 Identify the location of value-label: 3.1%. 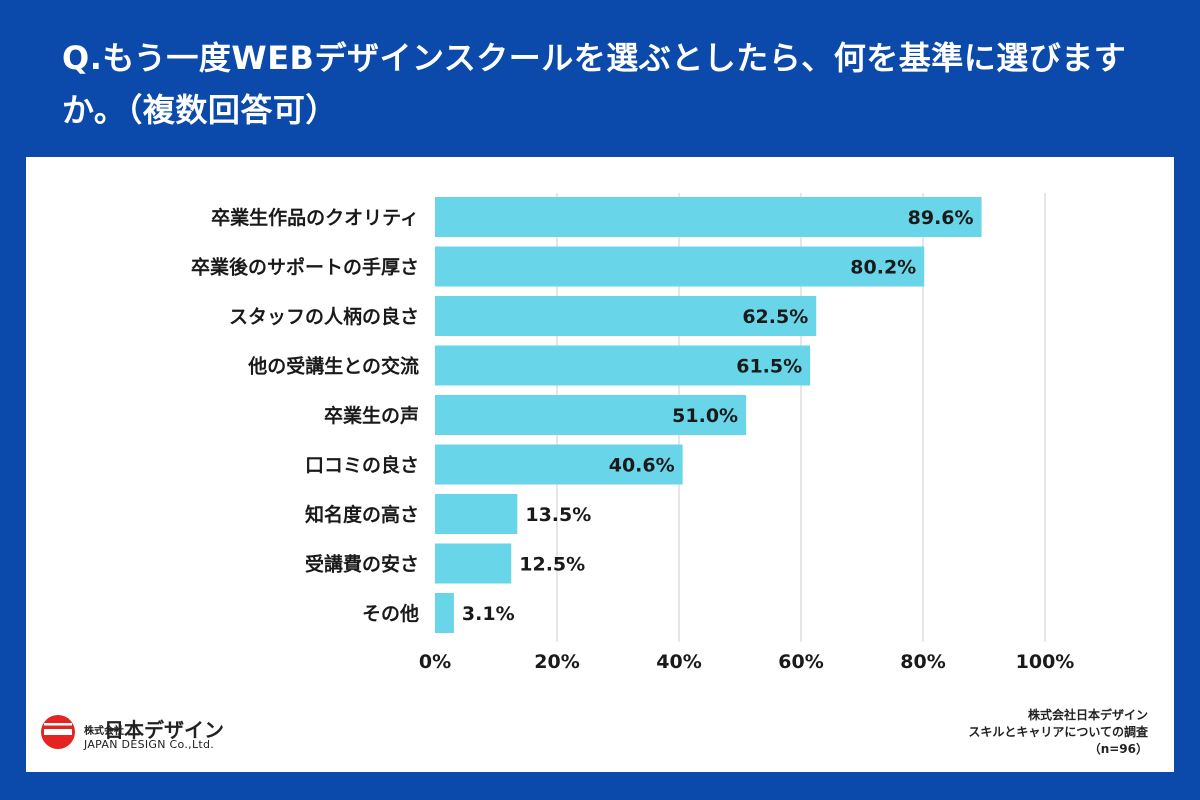
(488, 614).